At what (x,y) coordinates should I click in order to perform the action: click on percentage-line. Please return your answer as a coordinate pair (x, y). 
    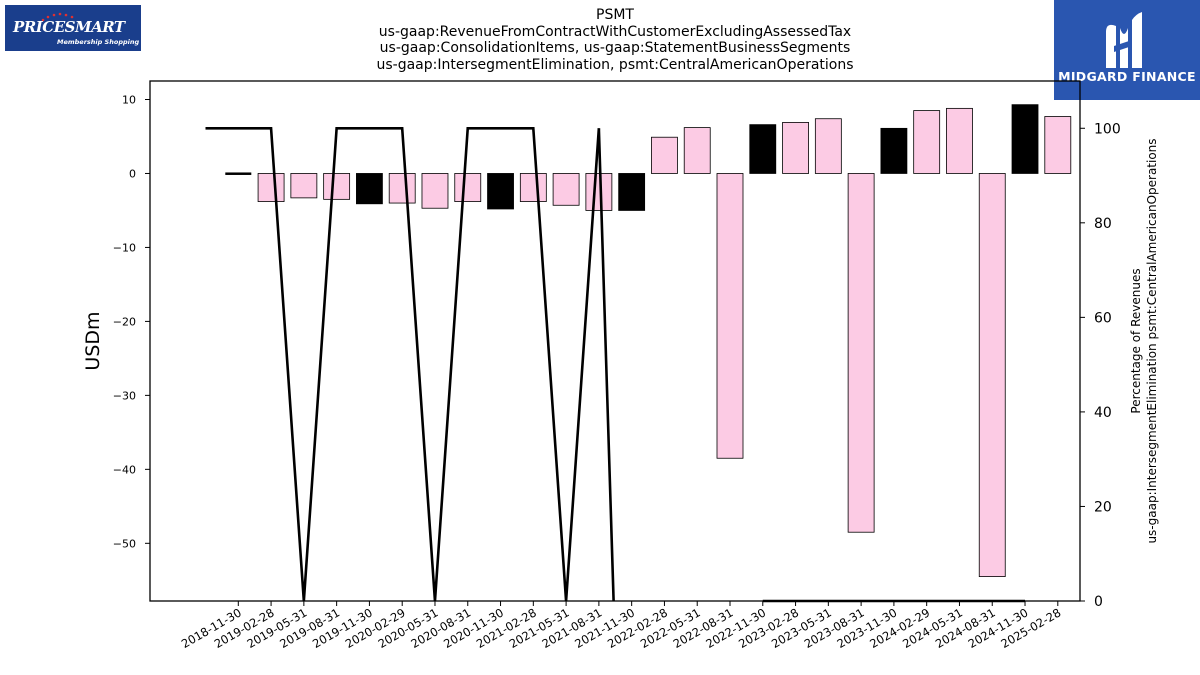
    Looking at the image, I should click on (606, 365).